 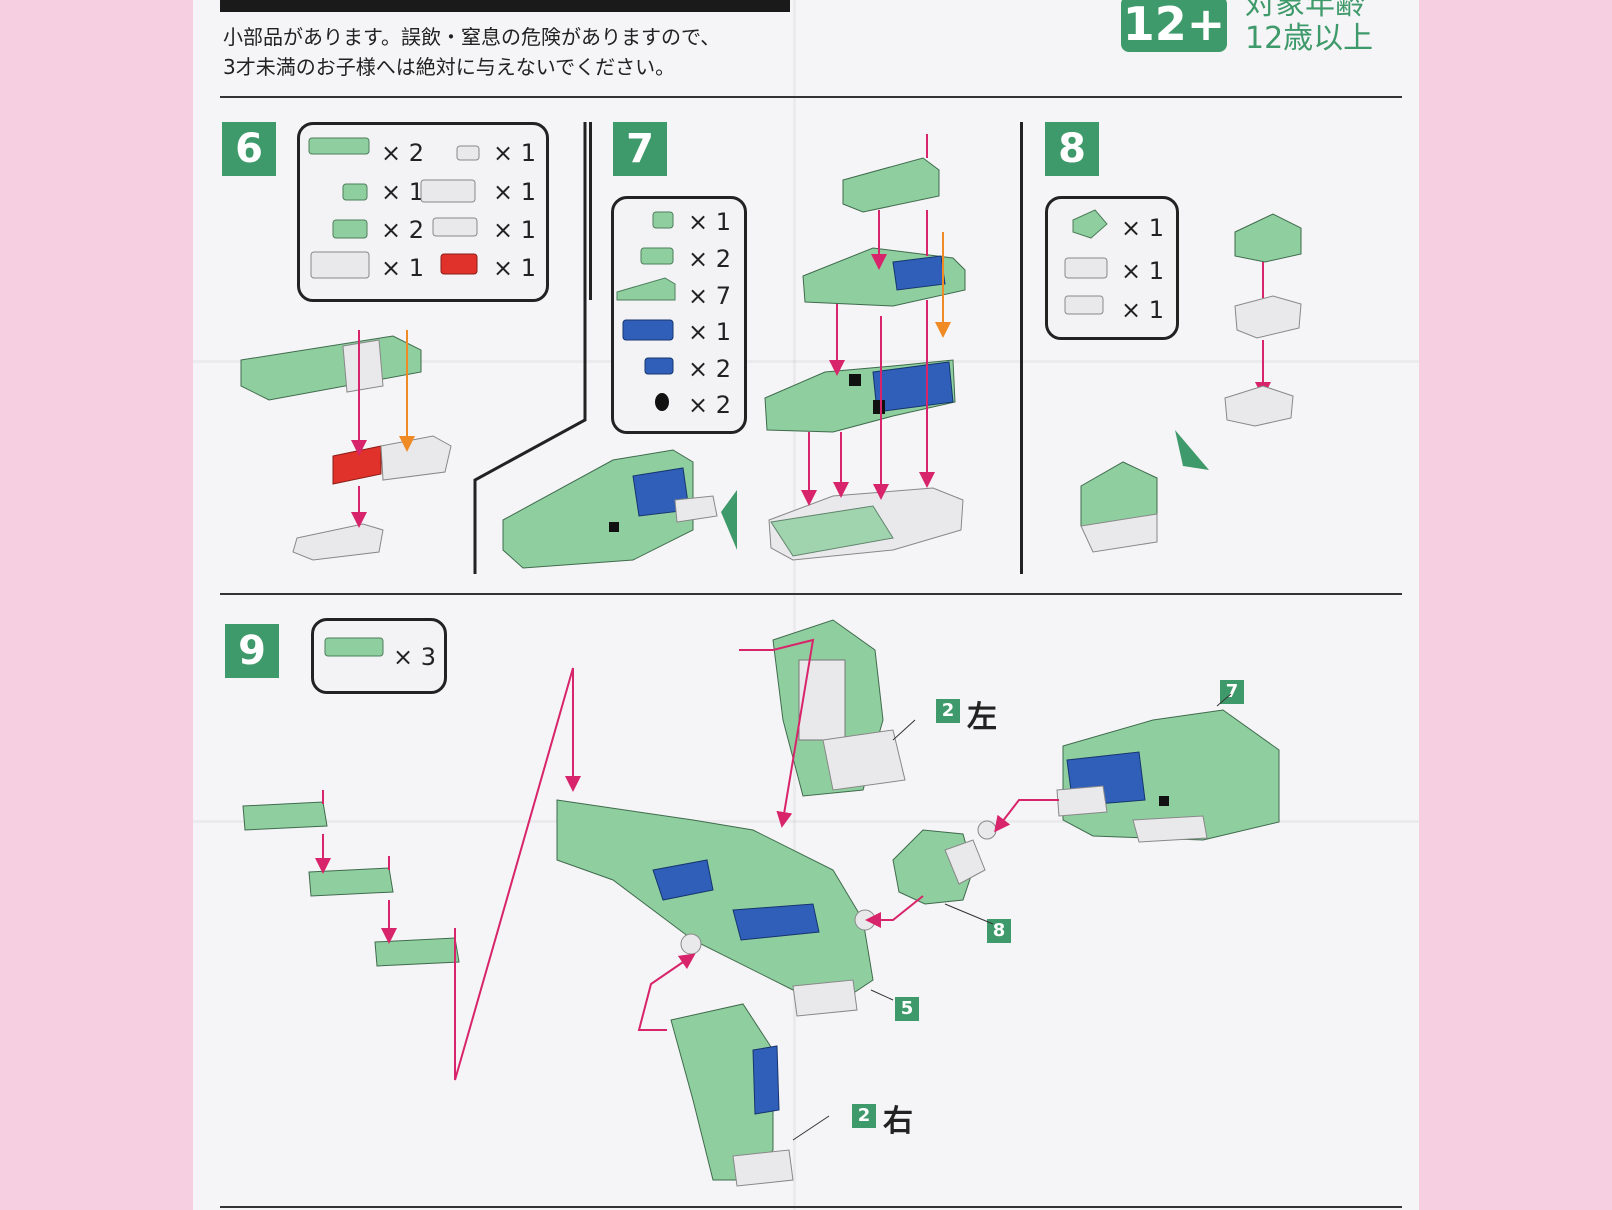 I want to click on step-7-exploded, so click(x=865, y=347).